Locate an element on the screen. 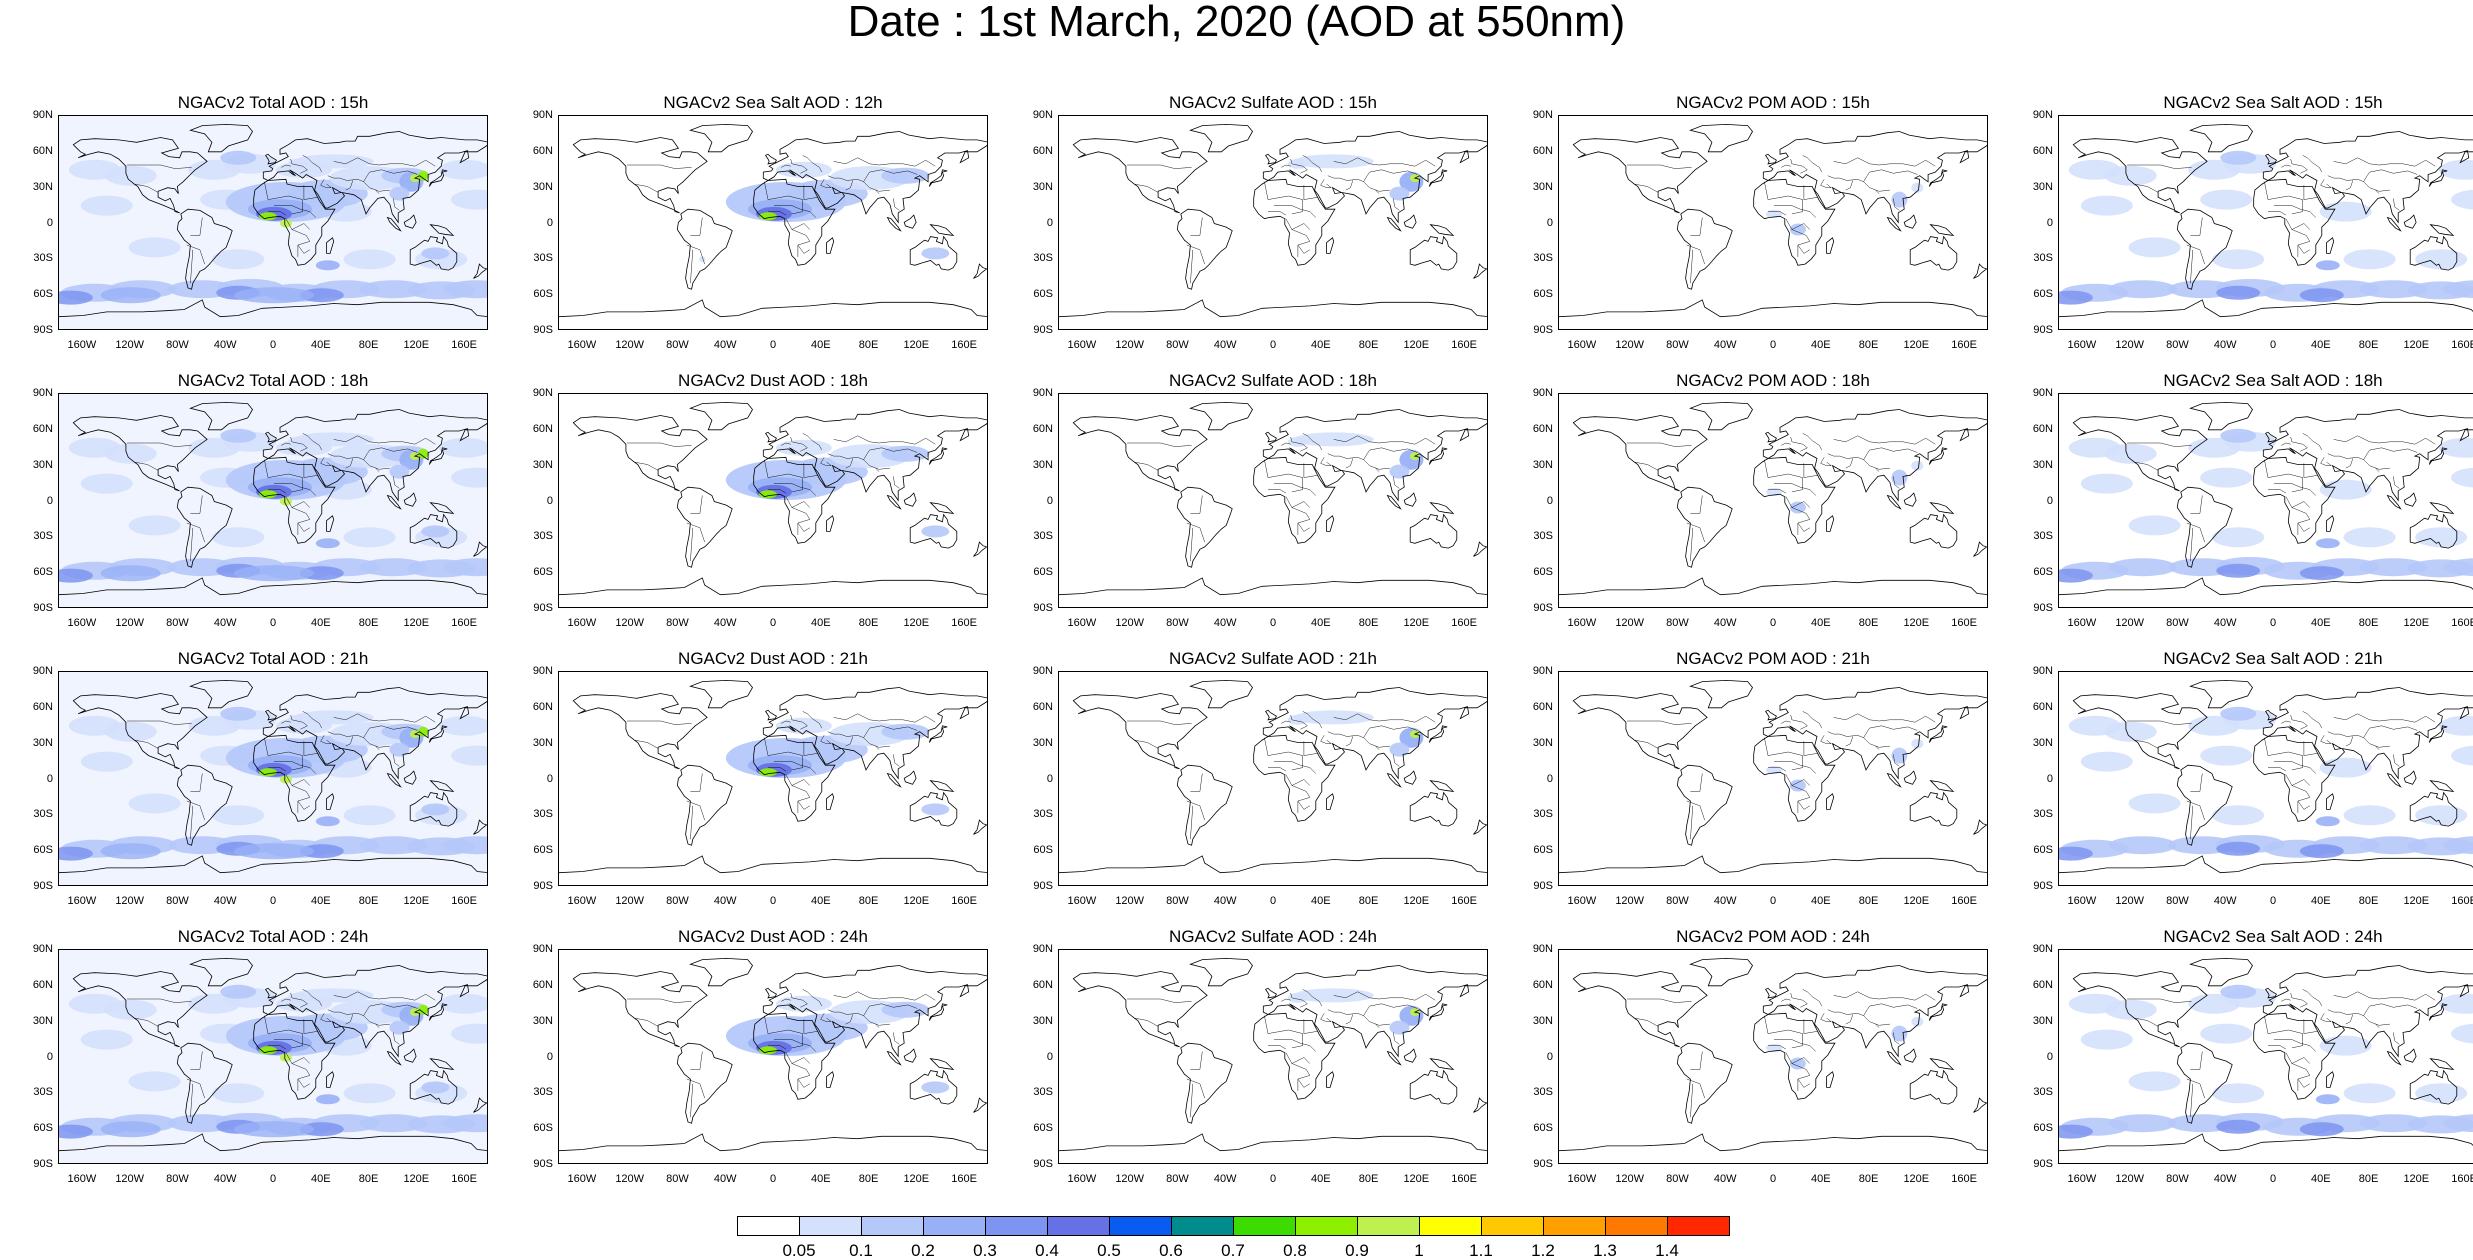 The height and width of the screenshot is (1260, 2473). longitude-tick-label: 80W is located at coordinates (1177, 901).